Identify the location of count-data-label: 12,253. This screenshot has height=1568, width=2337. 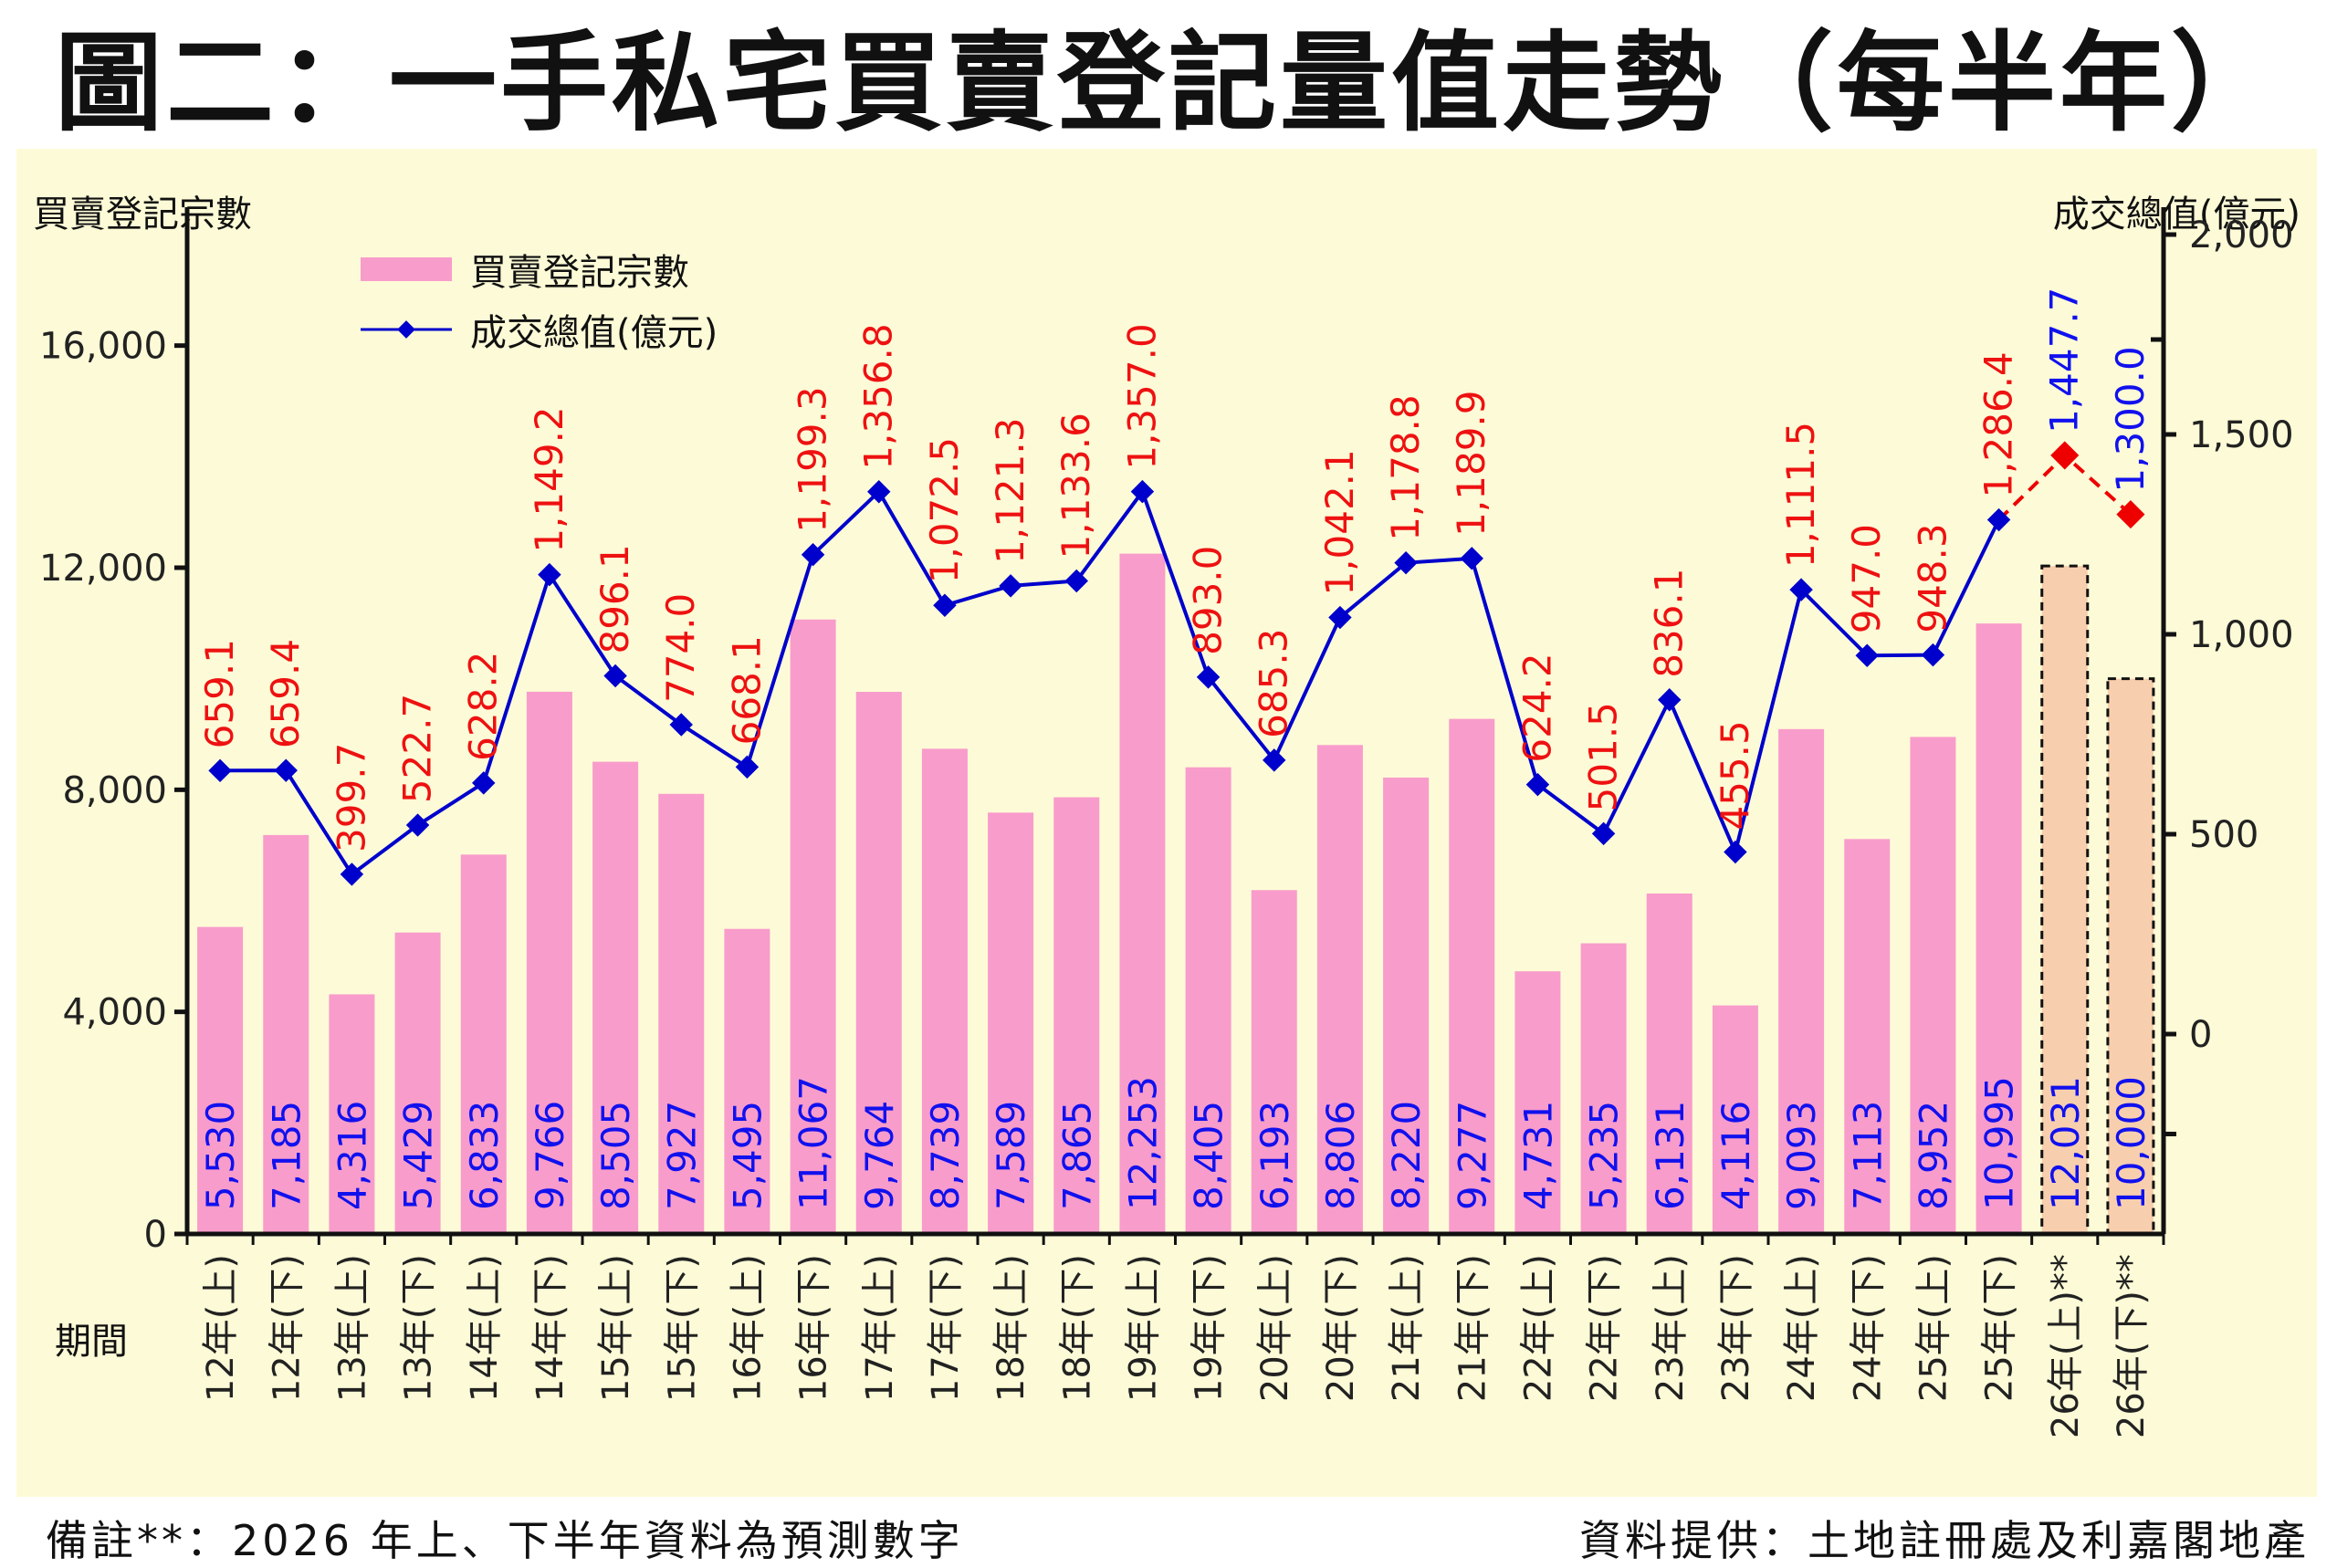
(1142, 1143).